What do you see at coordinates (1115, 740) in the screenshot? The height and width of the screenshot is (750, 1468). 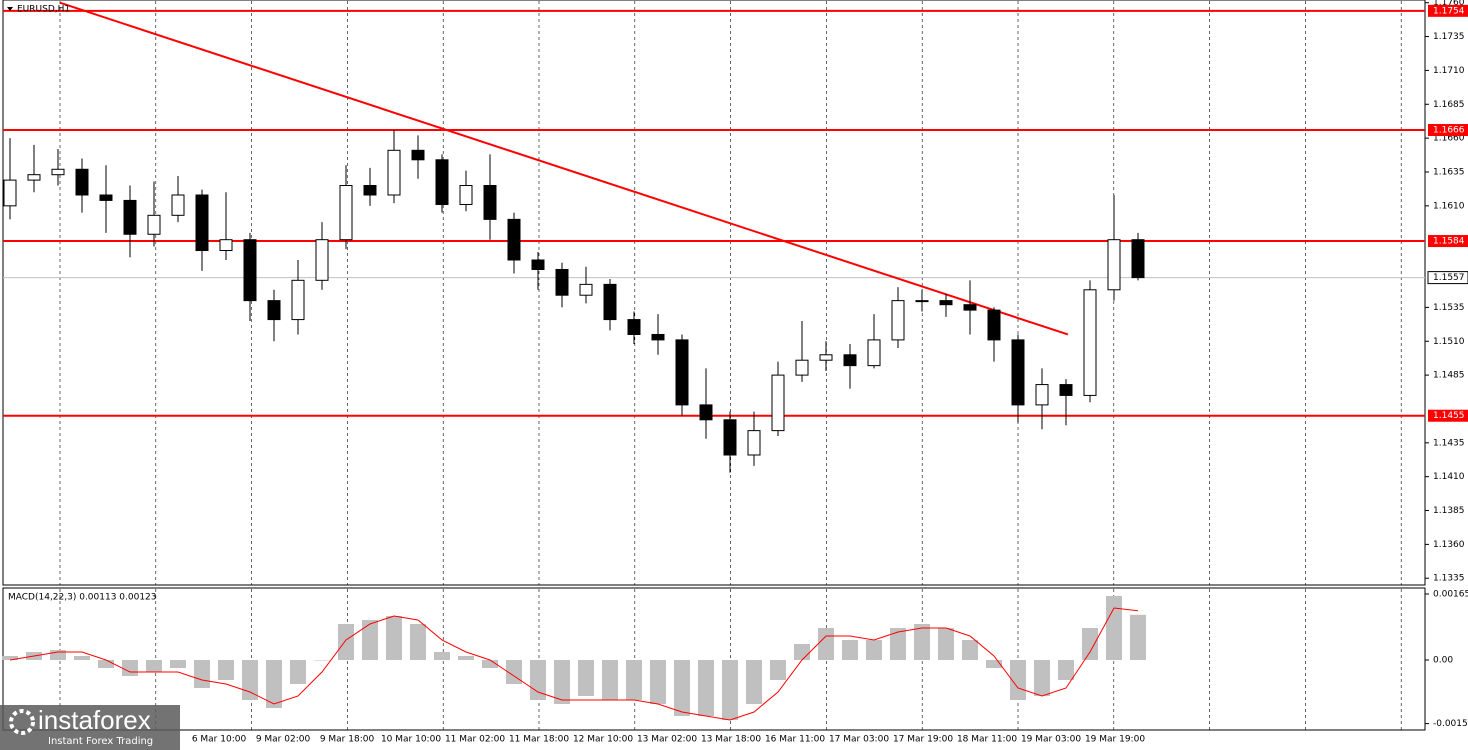 I see `x-tick-label: 19 Mar 19:00` at bounding box center [1115, 740].